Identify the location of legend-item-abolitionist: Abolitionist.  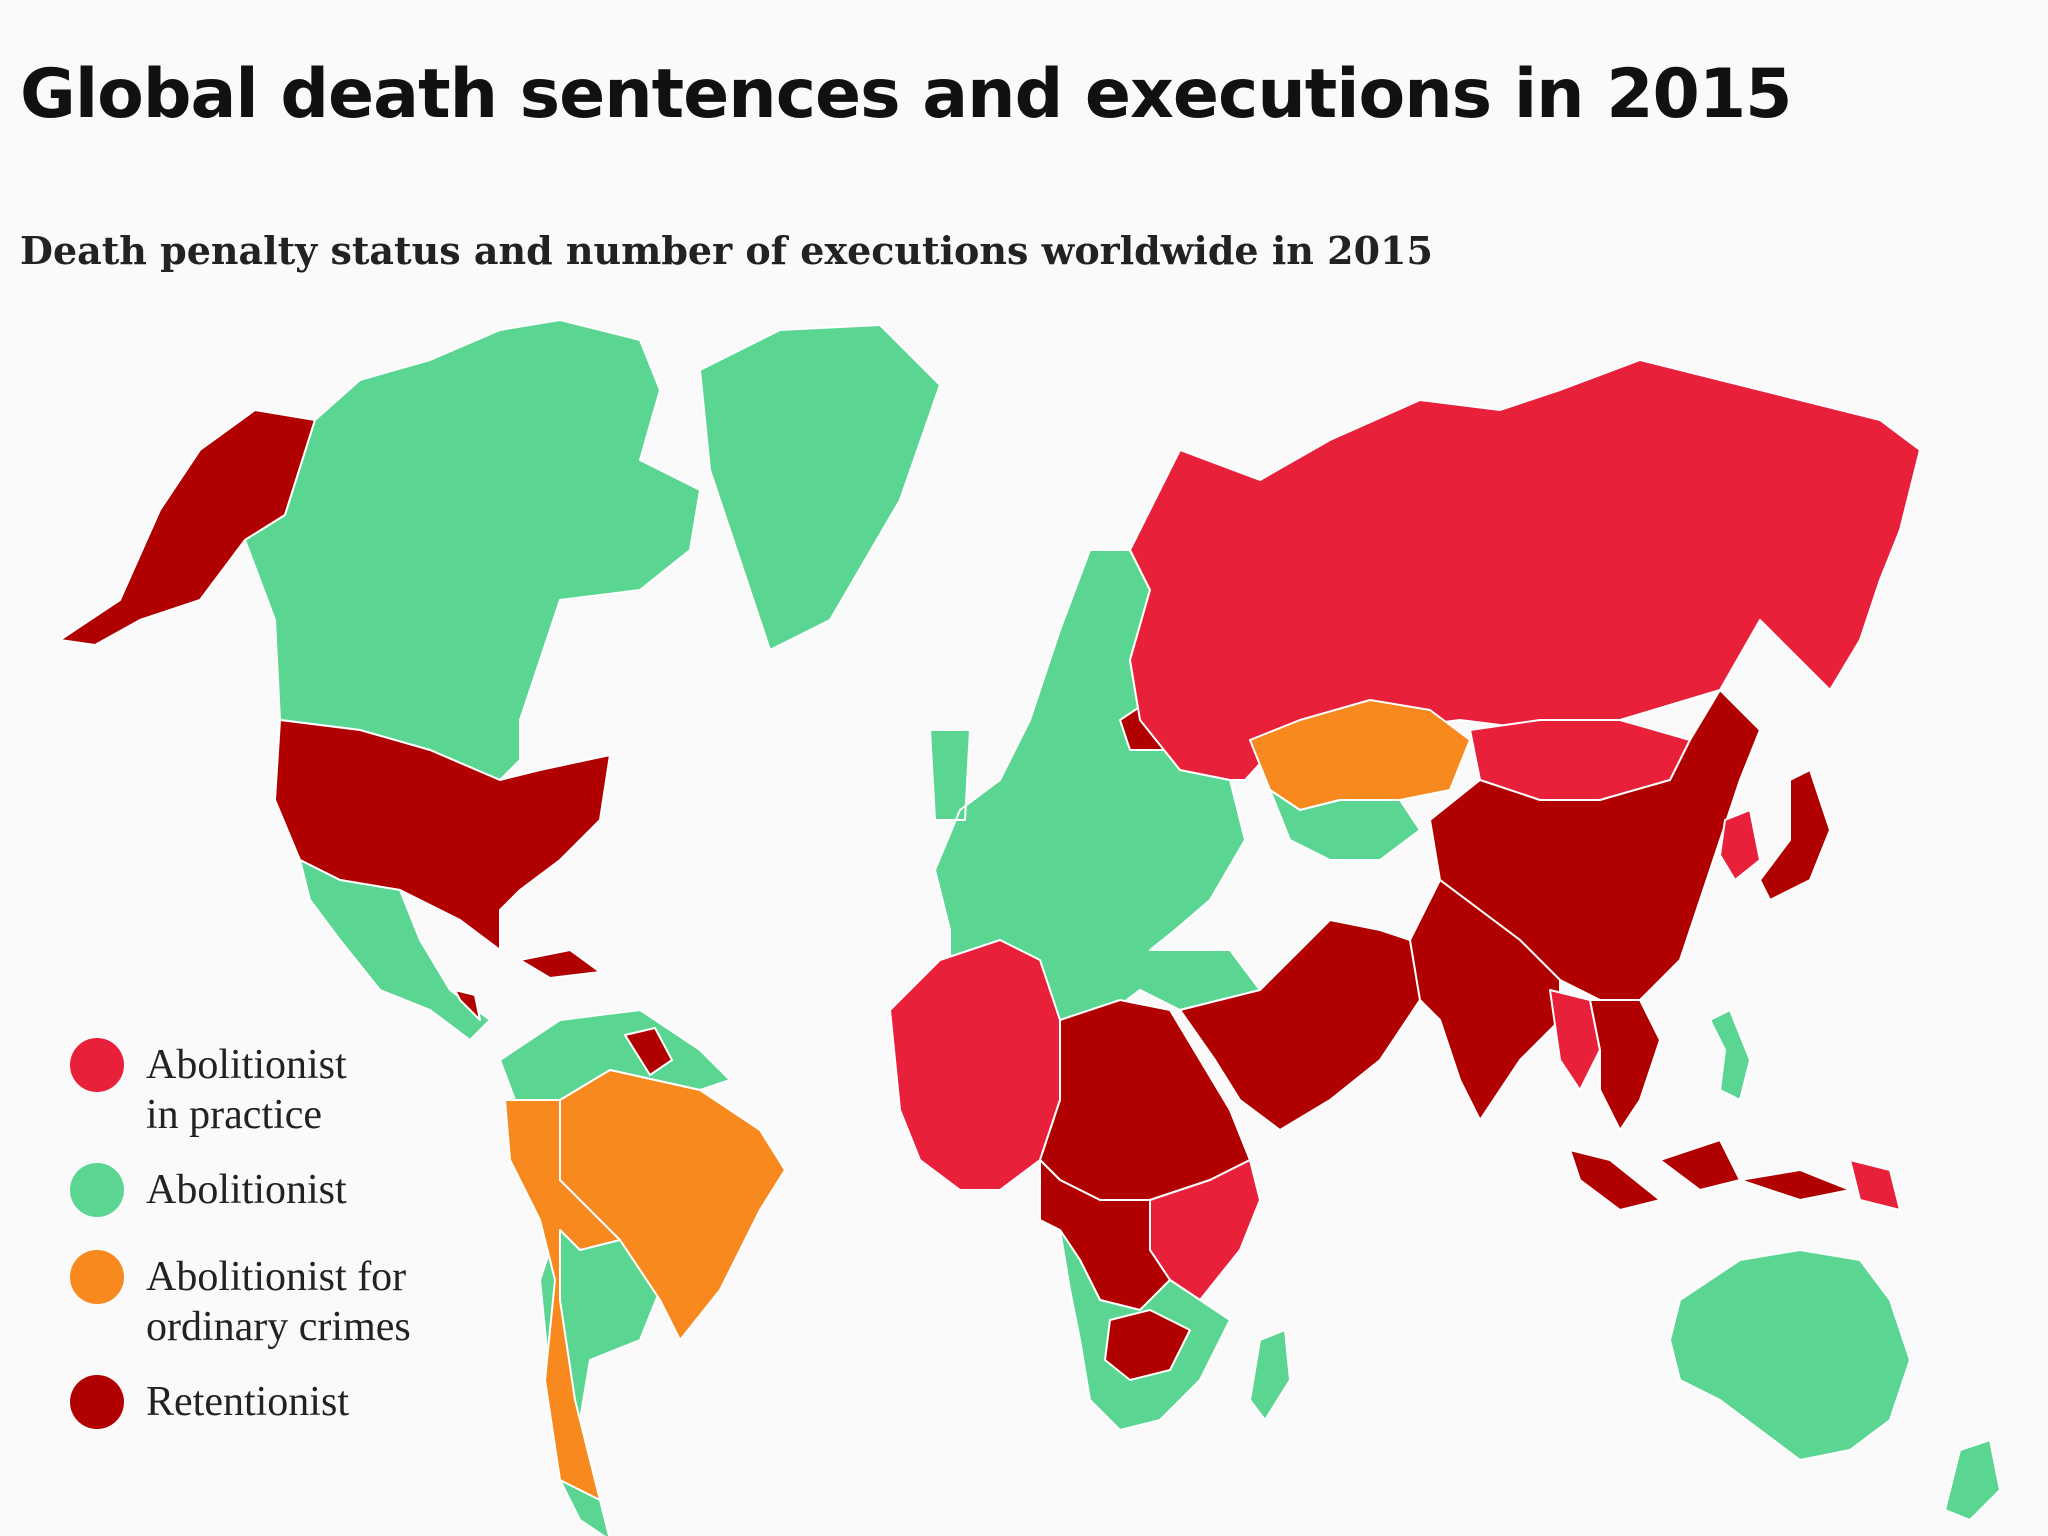
(268, 1190).